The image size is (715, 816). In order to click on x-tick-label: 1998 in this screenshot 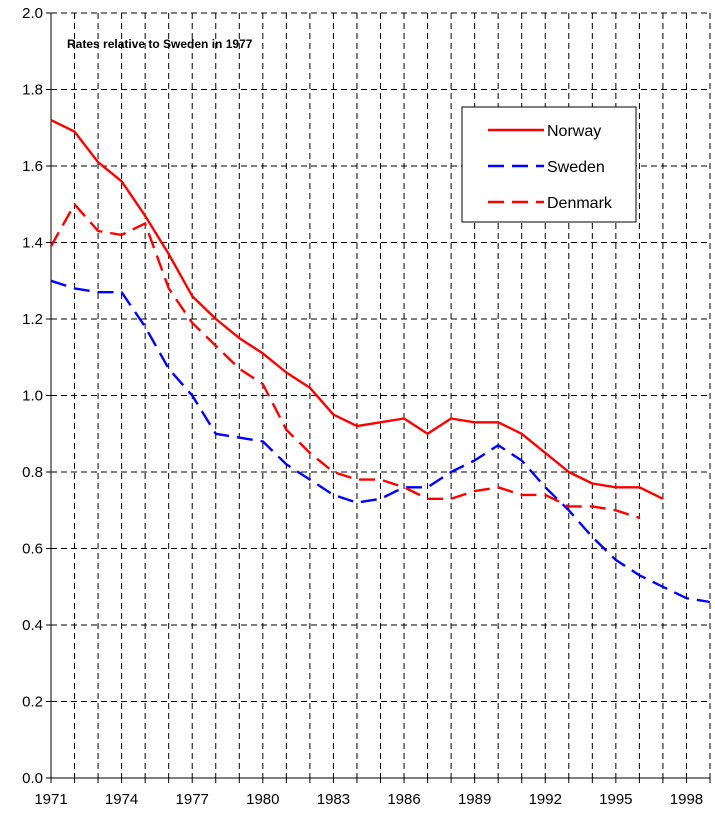, I will do `click(686, 799)`.